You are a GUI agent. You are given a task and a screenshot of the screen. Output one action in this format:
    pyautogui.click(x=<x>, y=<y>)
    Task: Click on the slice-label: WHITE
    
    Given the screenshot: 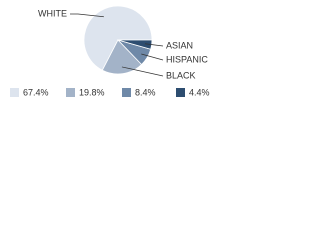 What is the action you would take?
    pyautogui.click(x=52, y=13)
    